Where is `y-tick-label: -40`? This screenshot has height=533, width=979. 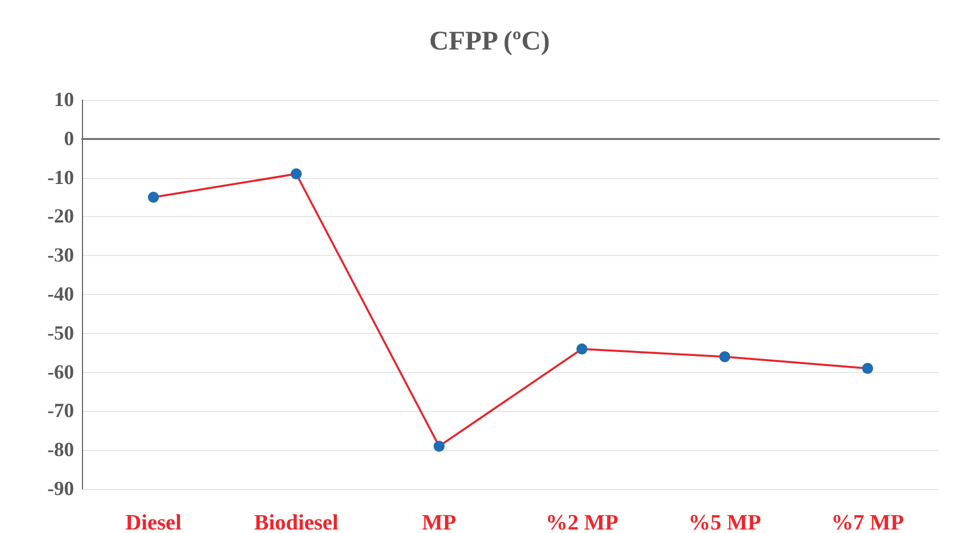 y-tick-label: -40 is located at coordinates (60, 295).